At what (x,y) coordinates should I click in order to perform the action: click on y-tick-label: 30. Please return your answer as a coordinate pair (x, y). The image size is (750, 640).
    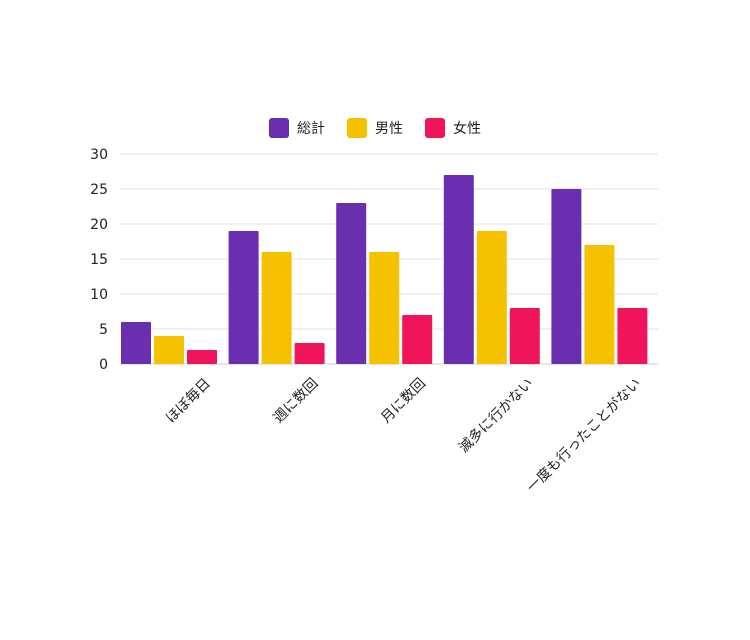
    Looking at the image, I should click on (99, 155).